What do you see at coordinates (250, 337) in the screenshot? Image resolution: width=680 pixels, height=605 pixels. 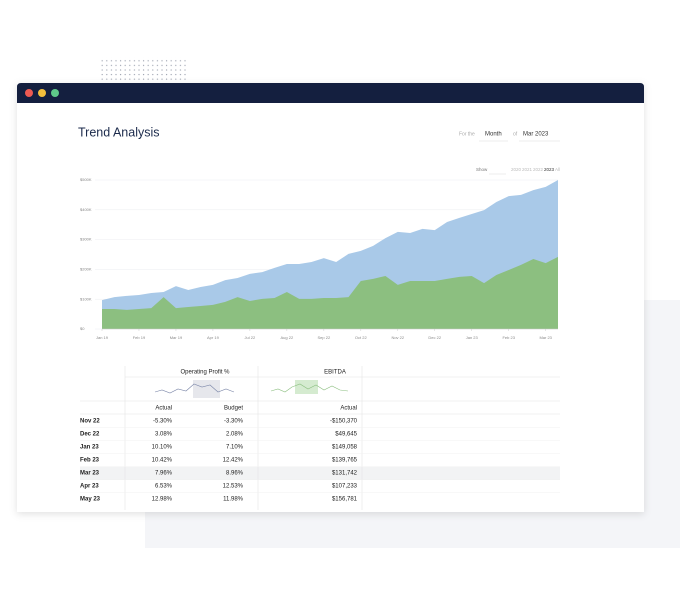 I see `x-tick-label: Jul 22` at bounding box center [250, 337].